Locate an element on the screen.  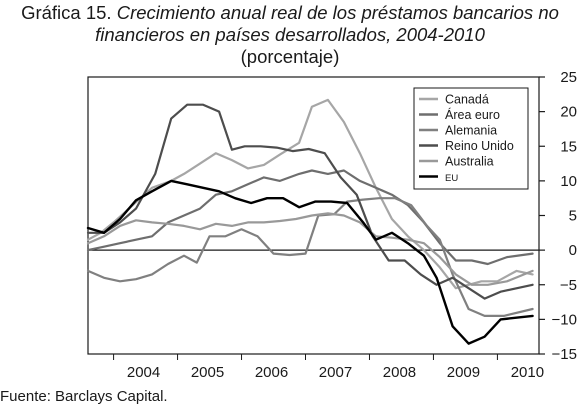
x-tick-label: 2006 is located at coordinates (271, 372).